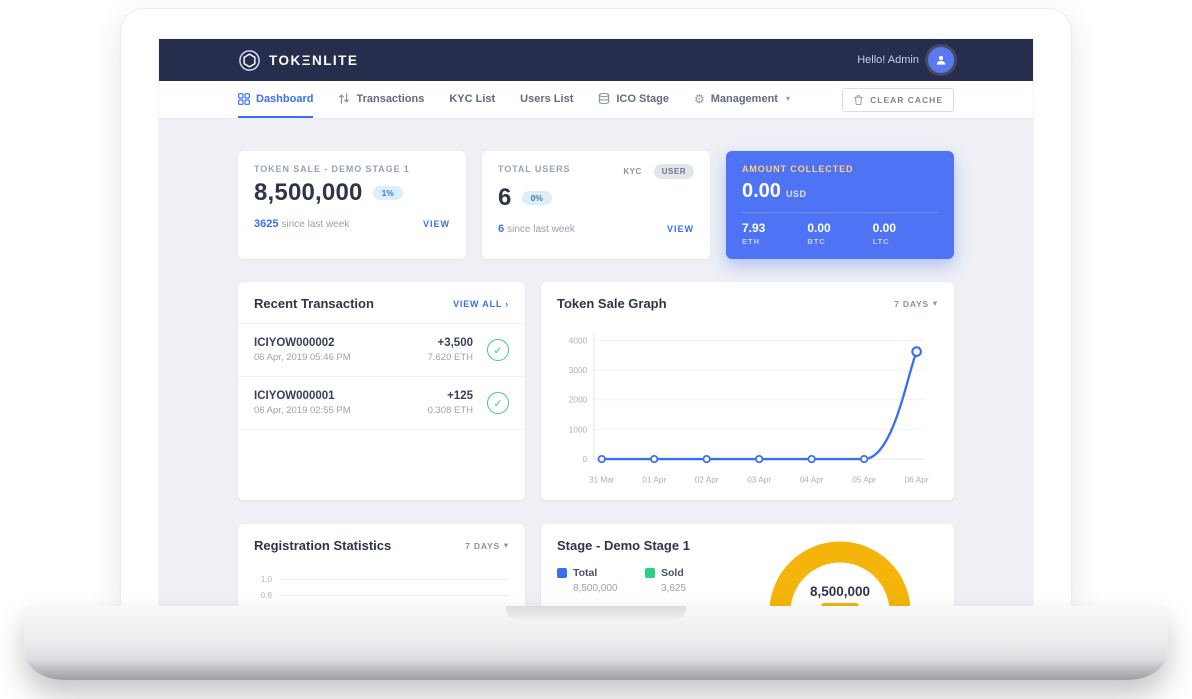 Image resolution: width=1192 pixels, height=699 pixels. Describe the element at coordinates (774, 233) in the screenshot. I see `eth-amount: 7.93 ETH` at that location.